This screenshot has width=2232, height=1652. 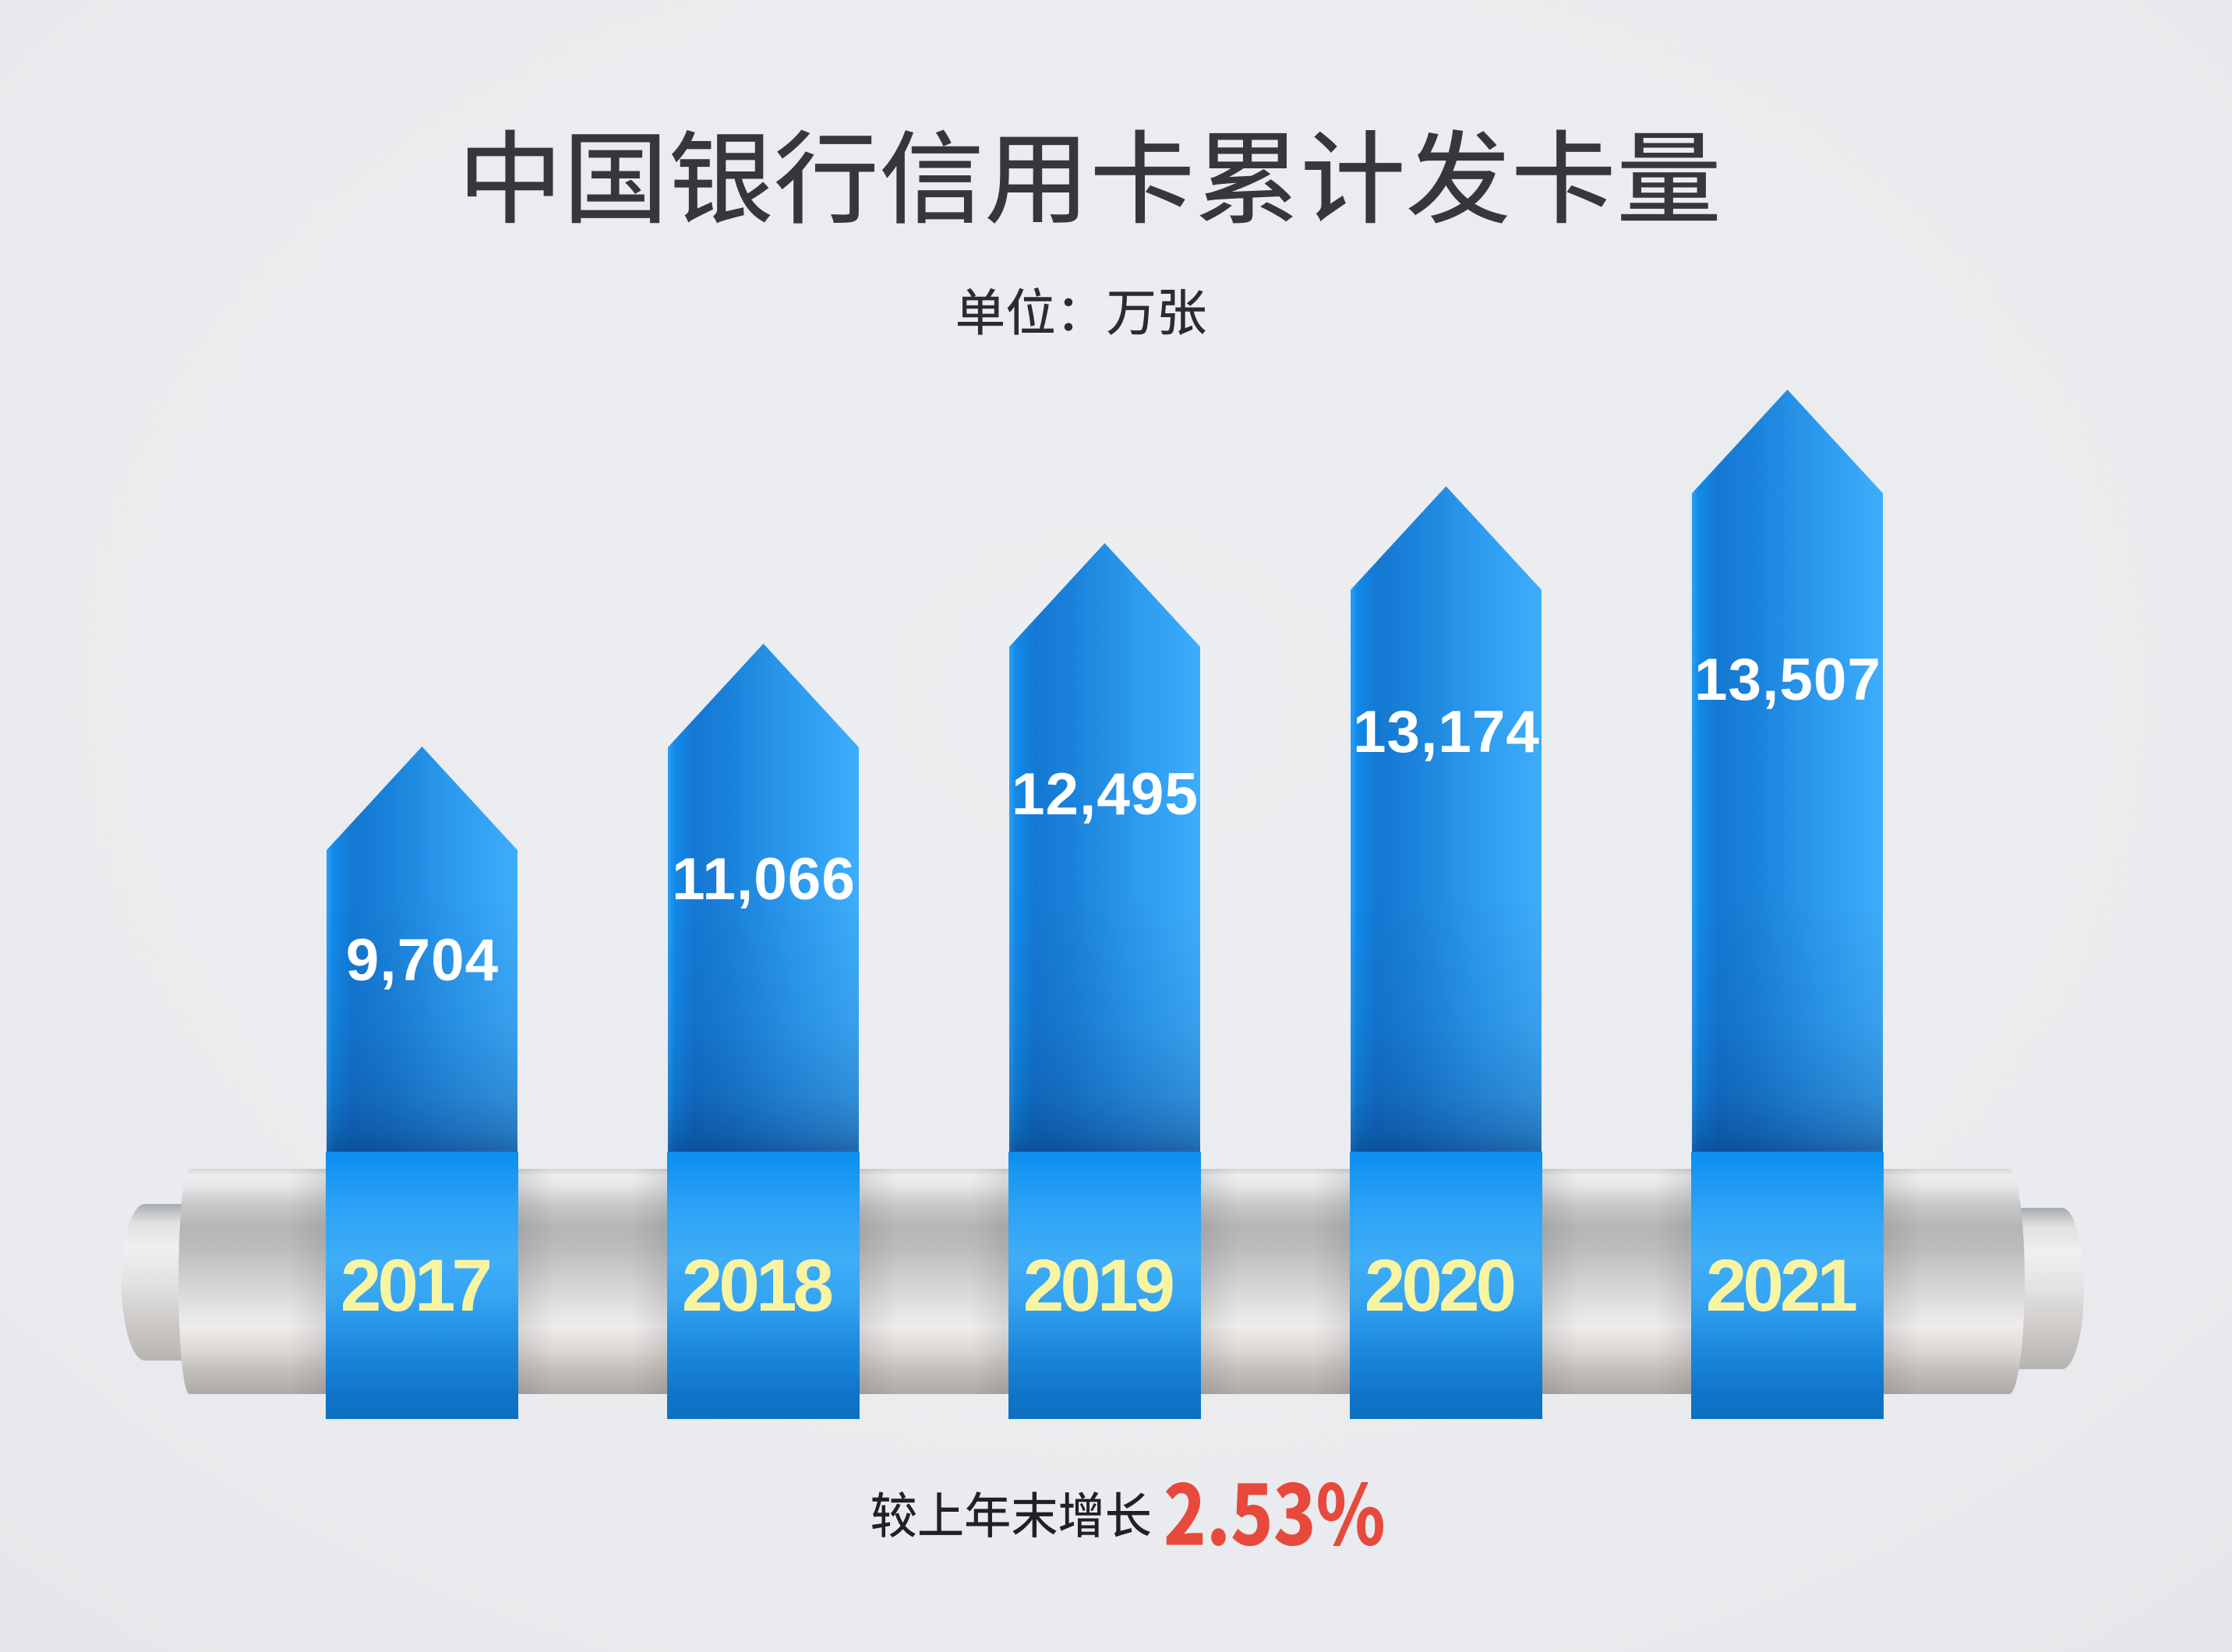 What do you see at coordinates (1446, 732) in the screenshot?
I see `svg-text: 13,174` at bounding box center [1446, 732].